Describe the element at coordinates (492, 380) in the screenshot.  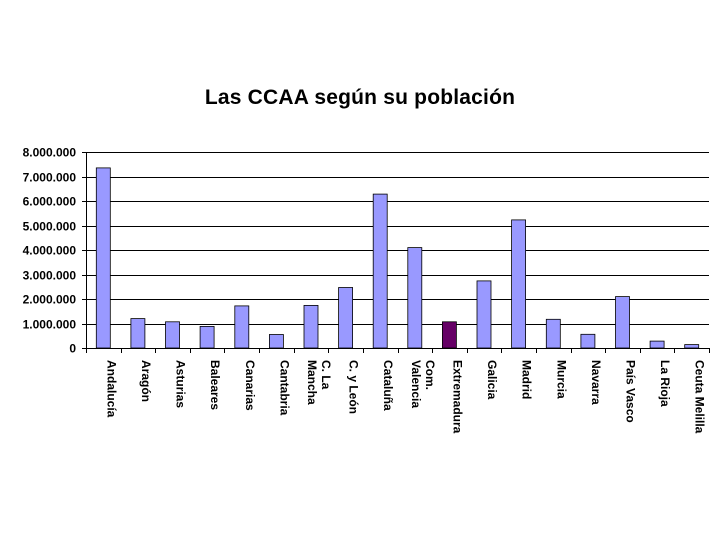
I see `x-tick-label: Galicia` at that location.